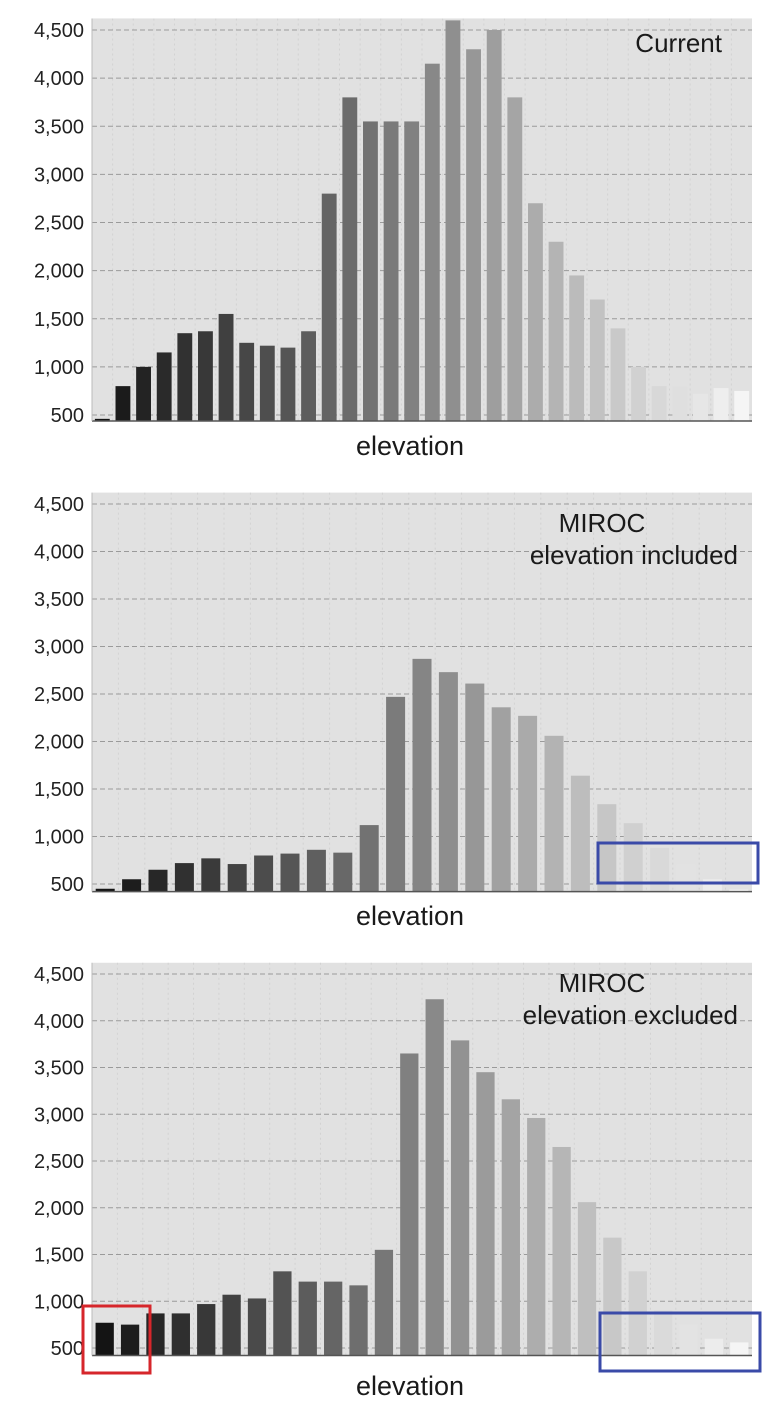 This screenshot has width=763, height=1406. Describe the element at coordinates (116, 1339) in the screenshot. I see `red-highlight-box` at that location.